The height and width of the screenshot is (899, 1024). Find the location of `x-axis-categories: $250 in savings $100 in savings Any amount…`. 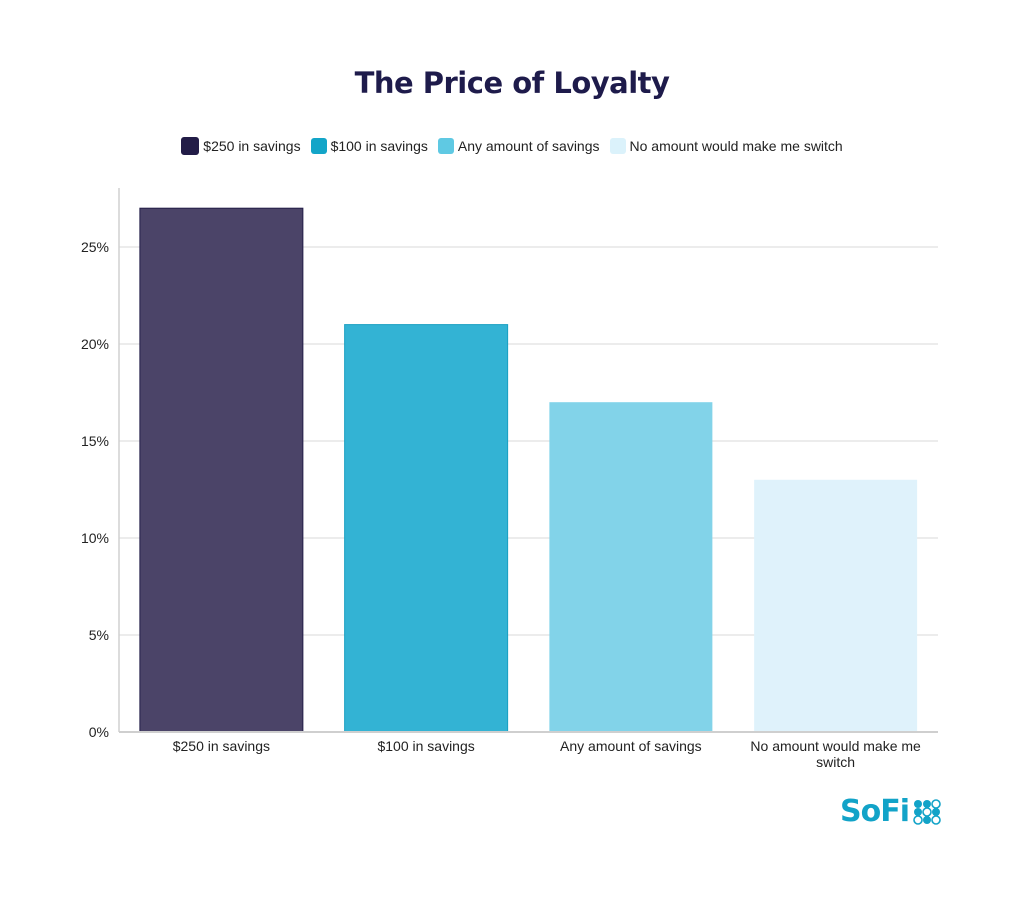

x-axis-categories: $250 in savings $100 in savings Any amount… is located at coordinates (547, 754).